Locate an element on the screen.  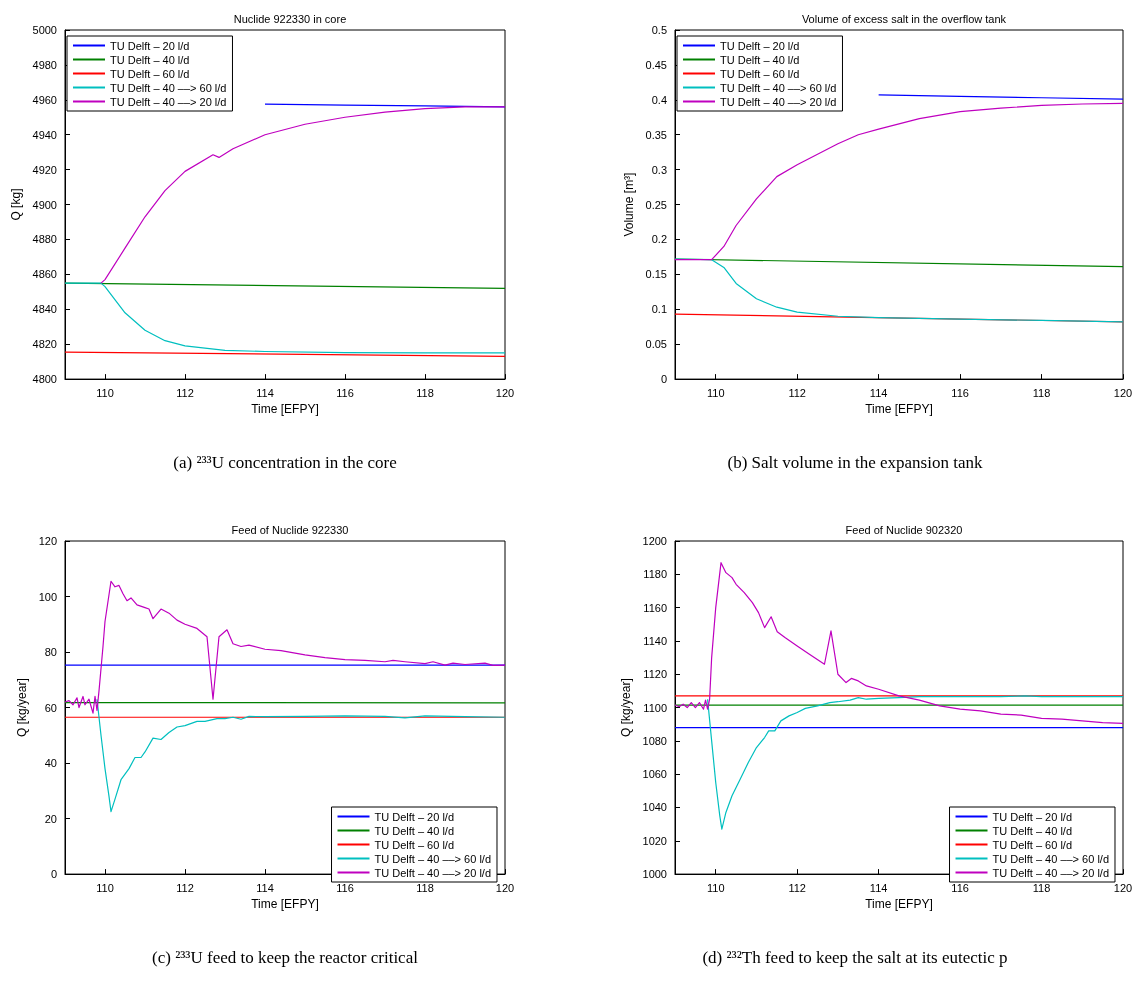
text: (d) ²³²Th feed to keep the salt at its eutectic p is located at coordinates (855, 958).